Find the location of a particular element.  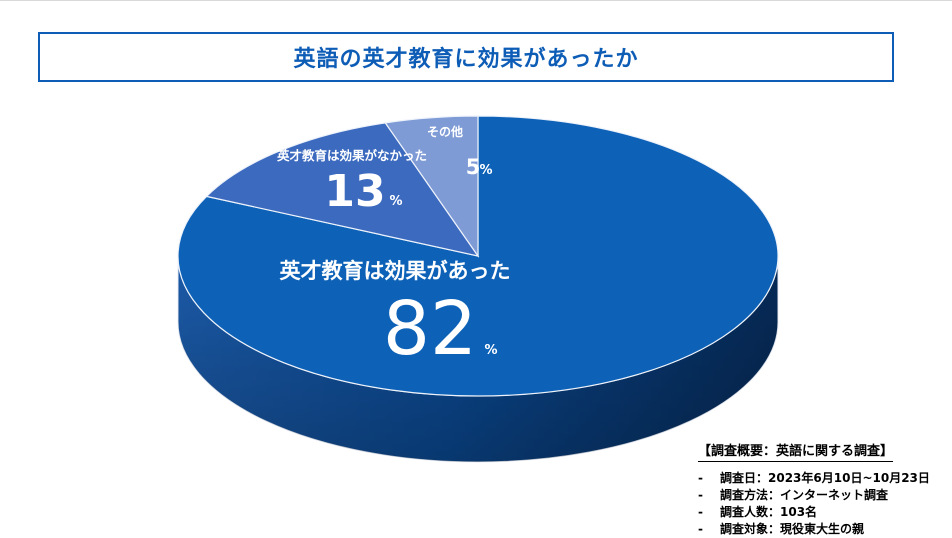

survey-note-item: - 調査対象：現役東大生の親 is located at coordinates (823, 529).